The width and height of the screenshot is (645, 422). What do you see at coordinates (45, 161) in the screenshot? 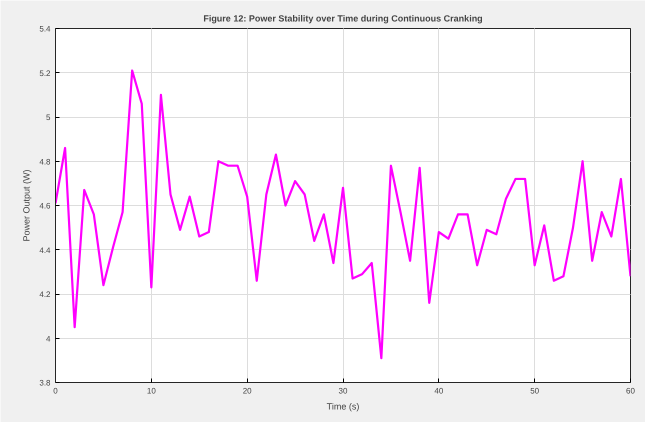
I see `y-tick-label: 4.8` at bounding box center [45, 161].